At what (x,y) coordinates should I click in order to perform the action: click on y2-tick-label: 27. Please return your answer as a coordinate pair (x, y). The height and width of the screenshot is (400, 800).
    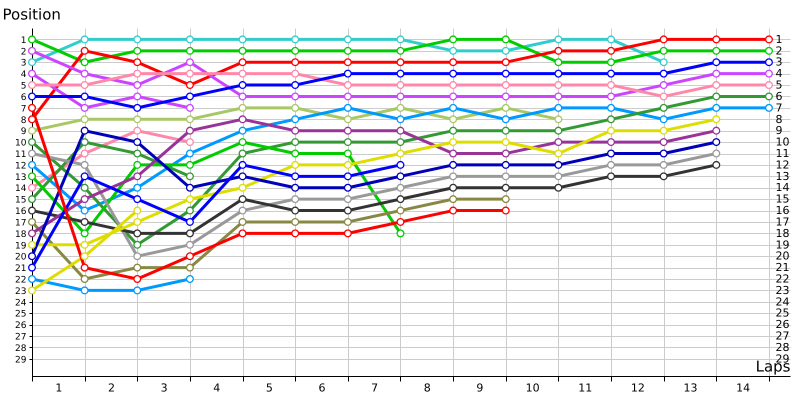
    Looking at the image, I should click on (782, 336).